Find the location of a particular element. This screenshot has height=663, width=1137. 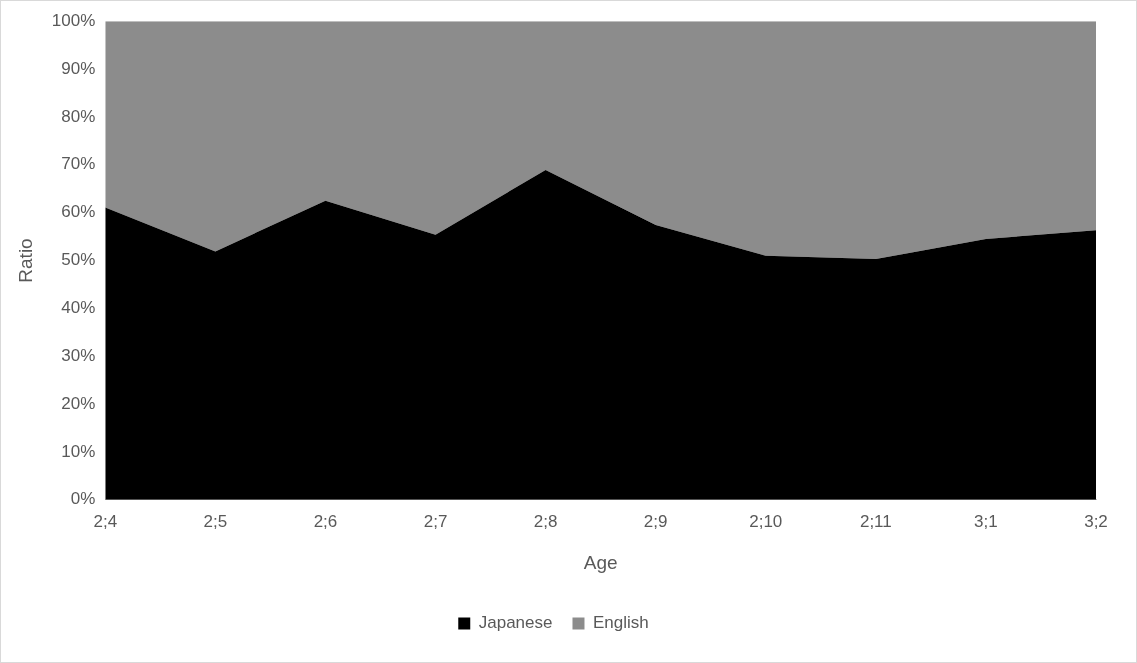

y-tick-label: 40% is located at coordinates (78, 308).